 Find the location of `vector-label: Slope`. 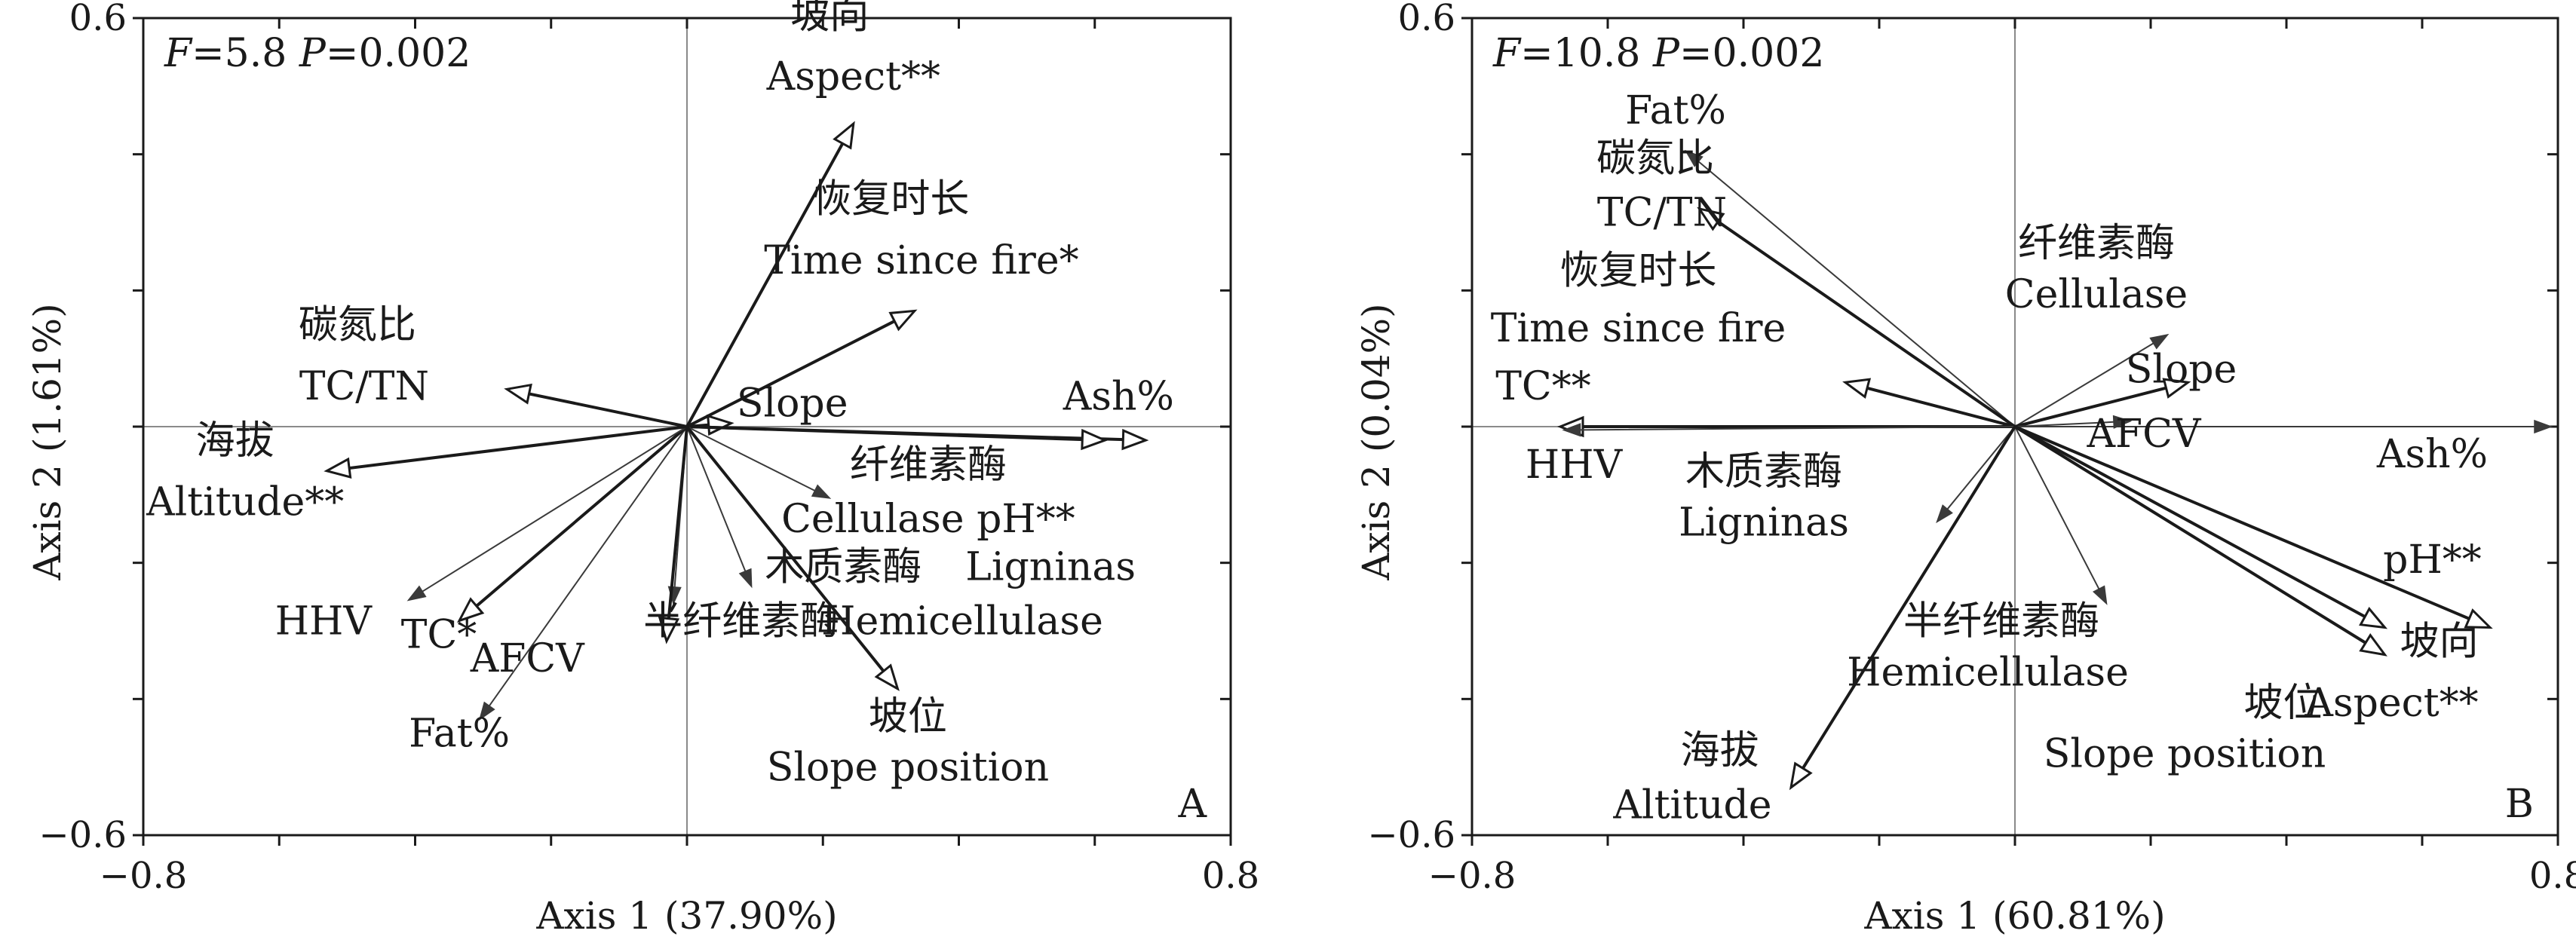

vector-label: Slope is located at coordinates (2181, 369).